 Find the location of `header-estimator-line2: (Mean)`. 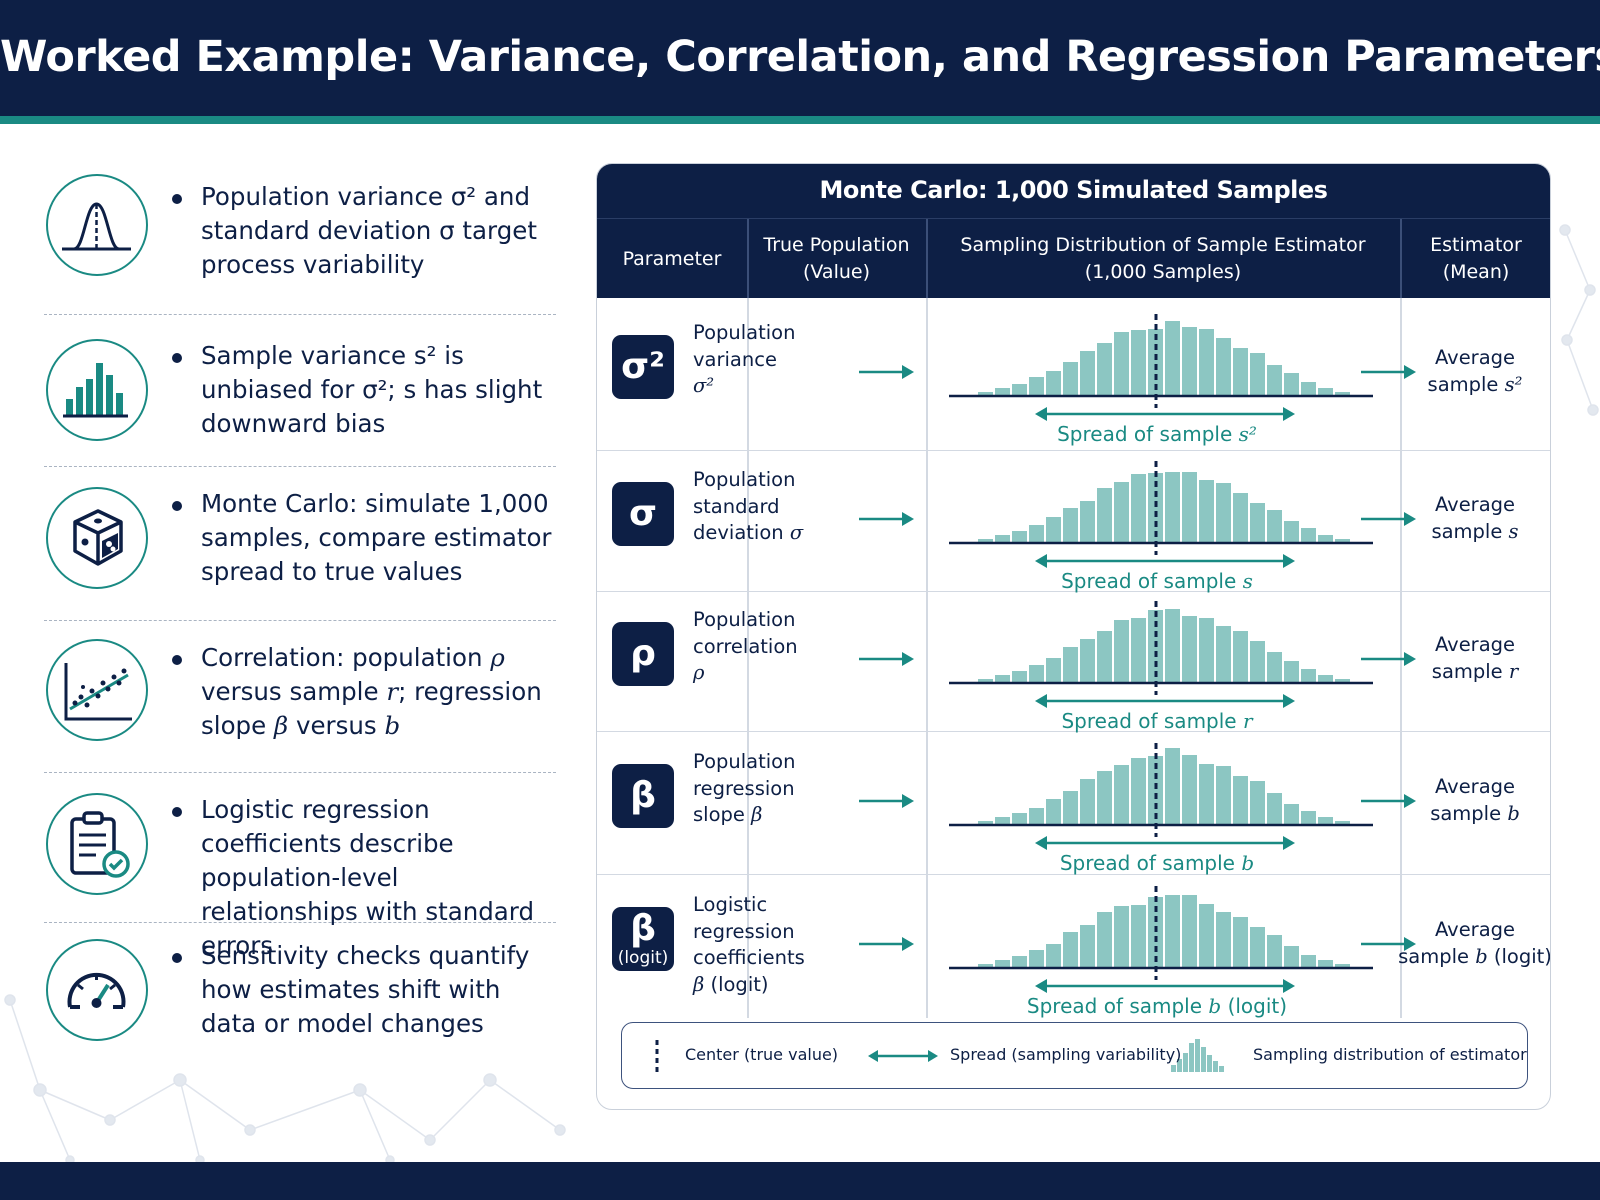

header-estimator-line2: (Mean) is located at coordinates (1476, 272).